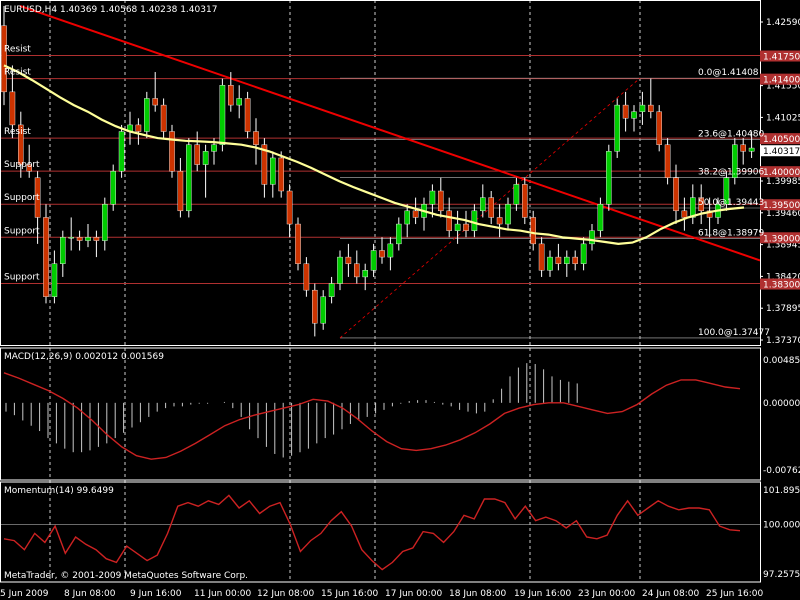 This screenshot has width=800, height=600. Describe the element at coordinates (783, 309) in the screenshot. I see `y-tick-label: 1.37895` at that location.